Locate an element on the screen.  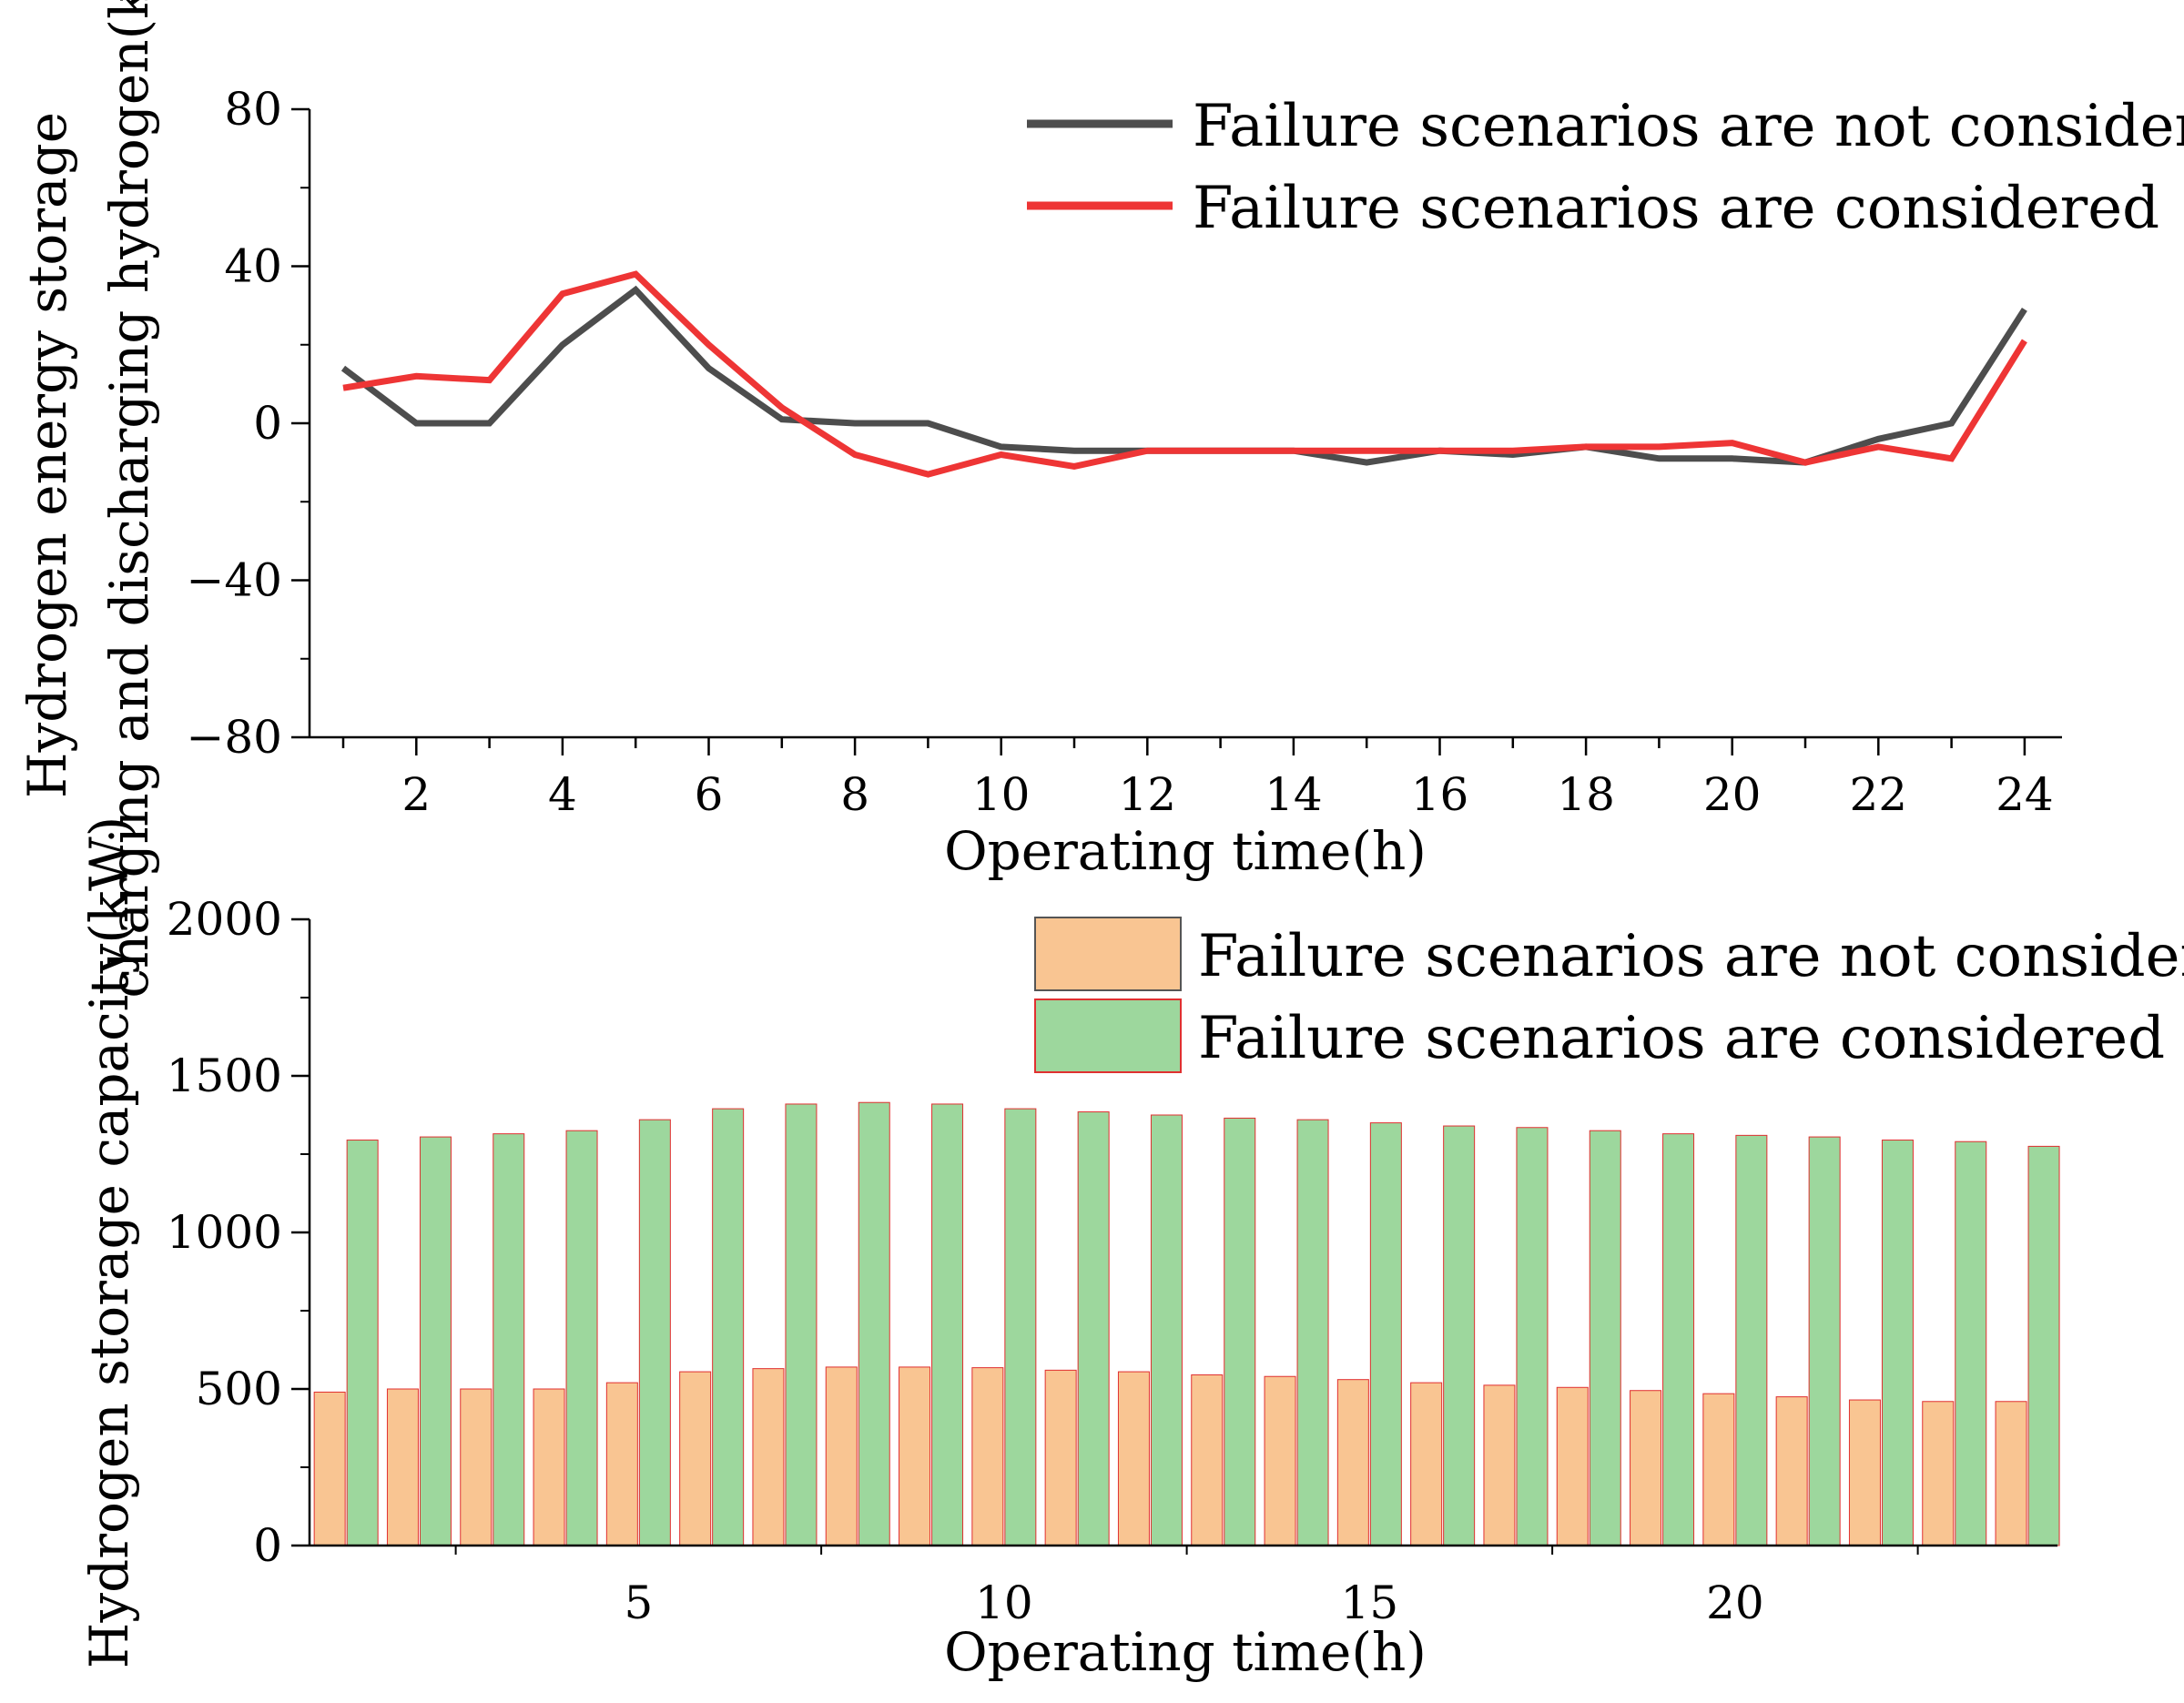
legend-bar-label-not-considered: Failure scenarios are not considered is located at coordinates (1691, 956).